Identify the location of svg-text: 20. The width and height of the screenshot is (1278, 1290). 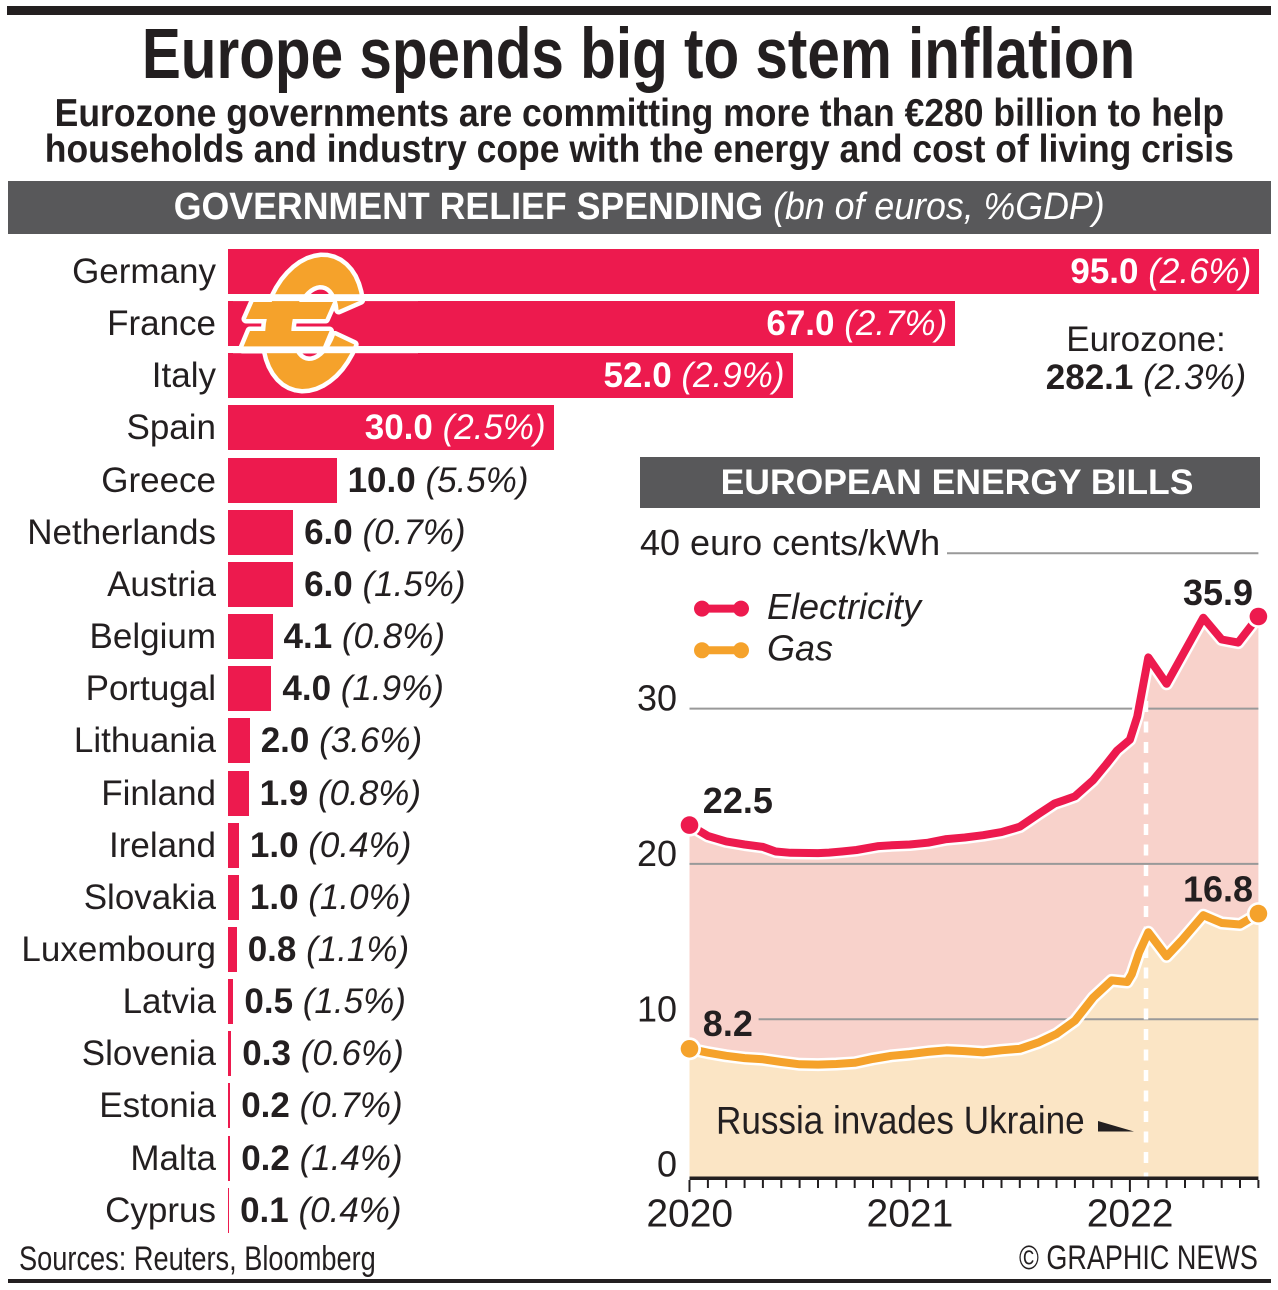
(657, 853).